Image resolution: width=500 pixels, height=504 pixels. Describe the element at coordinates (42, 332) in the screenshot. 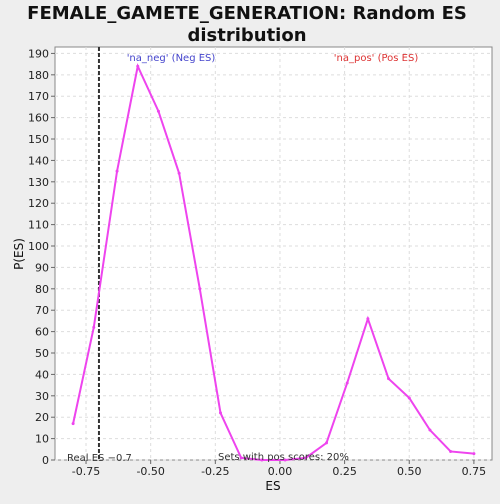

I see `y-tick-label: 60` at that location.